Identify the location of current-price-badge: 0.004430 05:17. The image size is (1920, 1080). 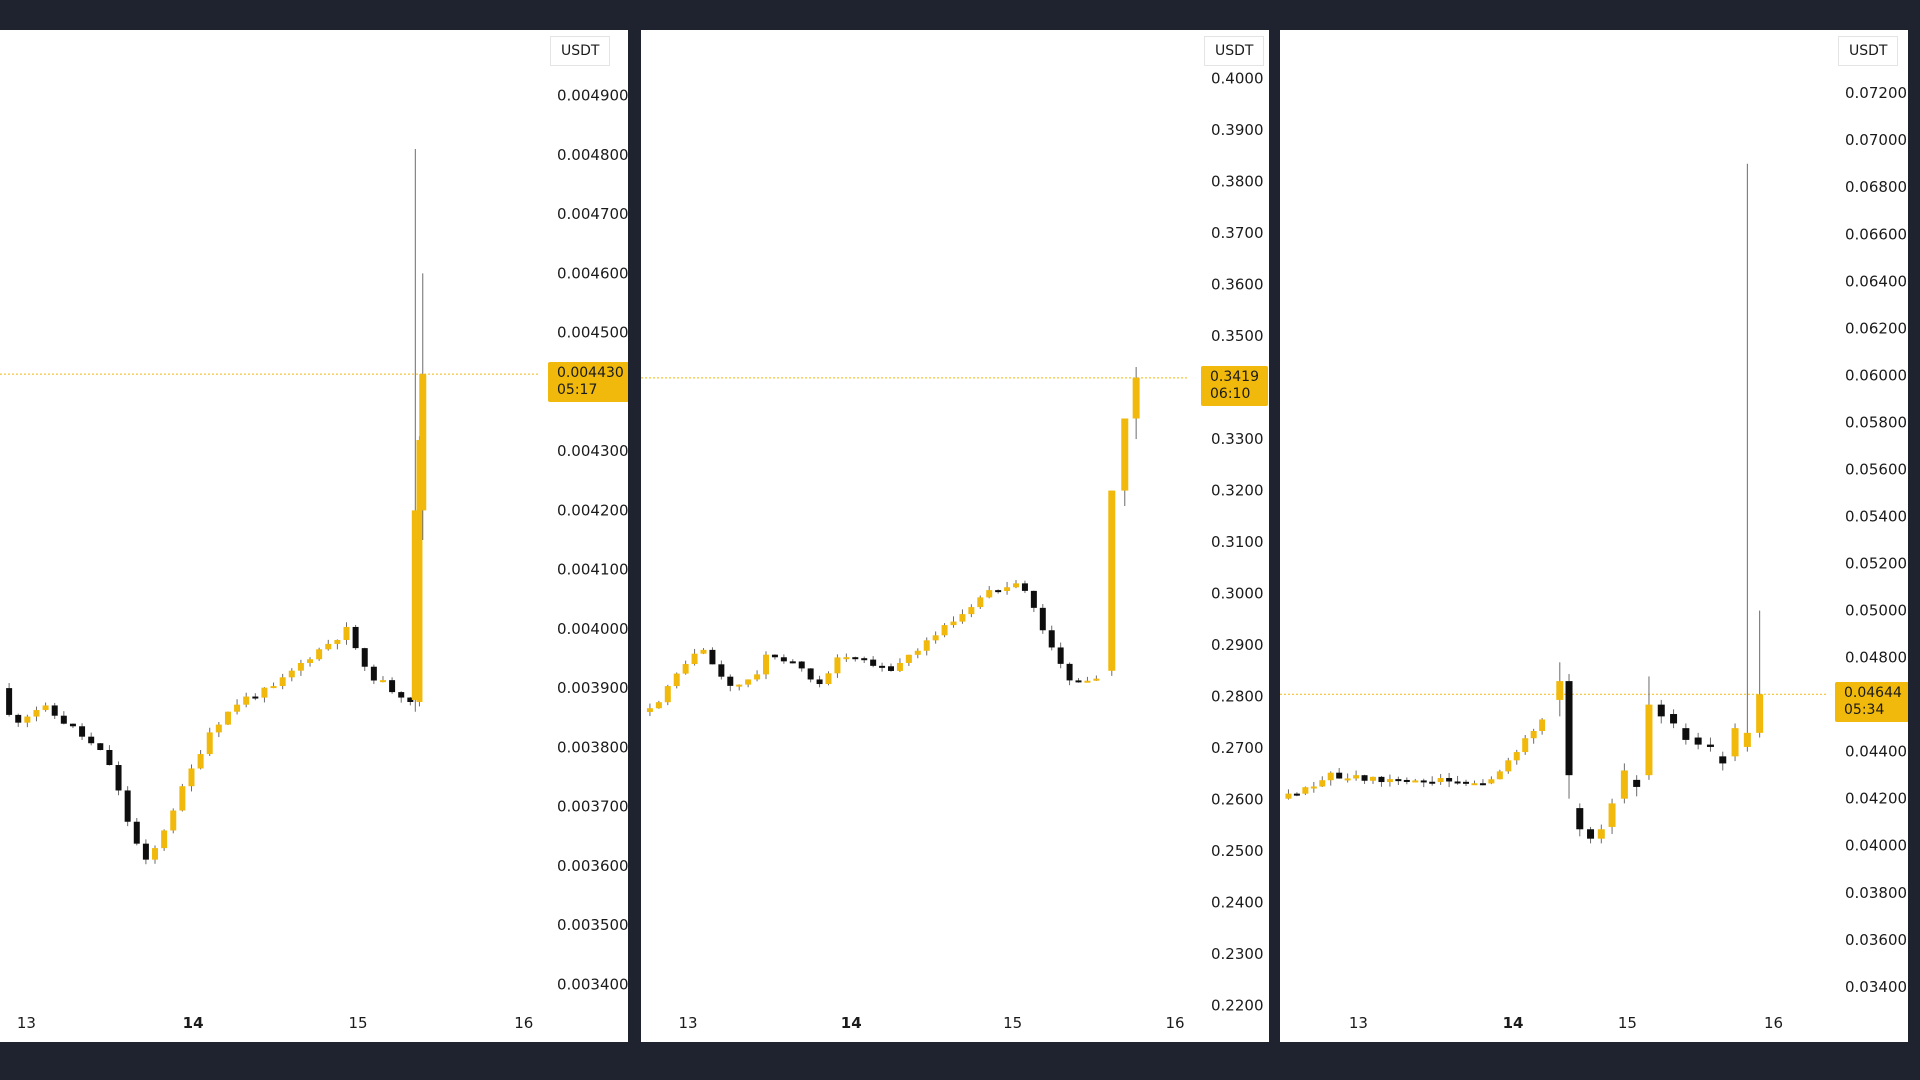
(588, 382).